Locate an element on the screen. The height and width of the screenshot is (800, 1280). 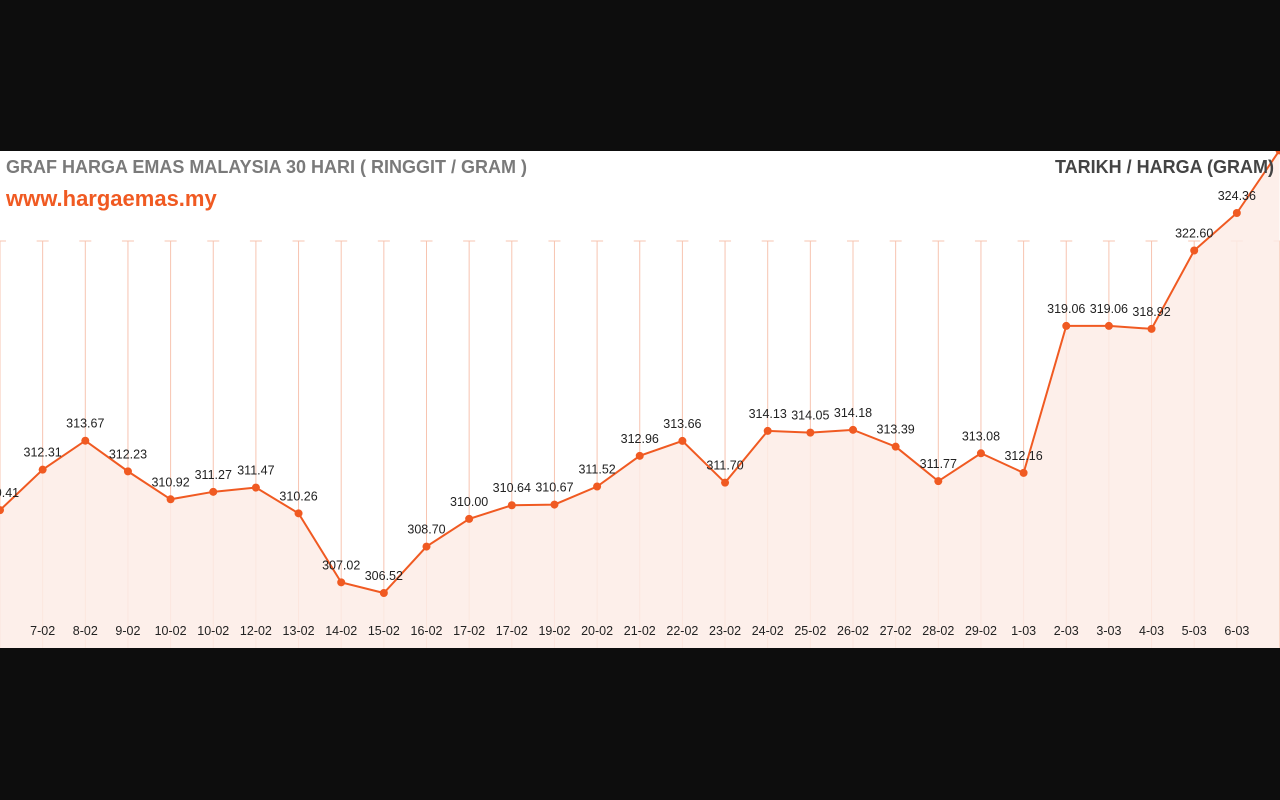
data-label: 306.52 is located at coordinates (384, 576).